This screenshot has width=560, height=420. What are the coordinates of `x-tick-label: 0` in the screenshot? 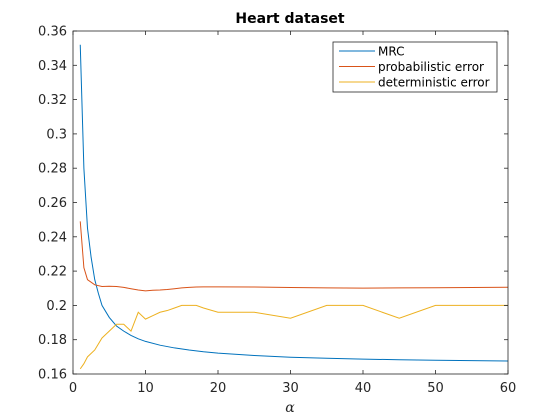 It's located at (73, 388).